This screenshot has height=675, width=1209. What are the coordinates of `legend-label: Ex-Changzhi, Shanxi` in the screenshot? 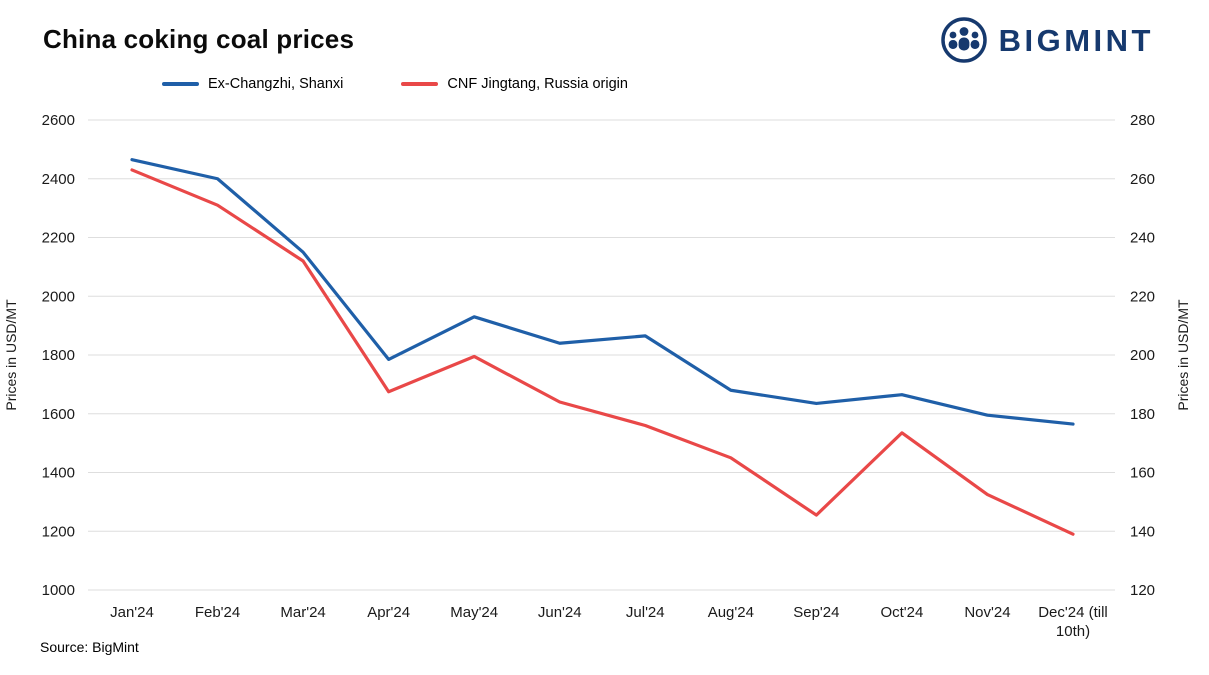 It's located at (276, 84).